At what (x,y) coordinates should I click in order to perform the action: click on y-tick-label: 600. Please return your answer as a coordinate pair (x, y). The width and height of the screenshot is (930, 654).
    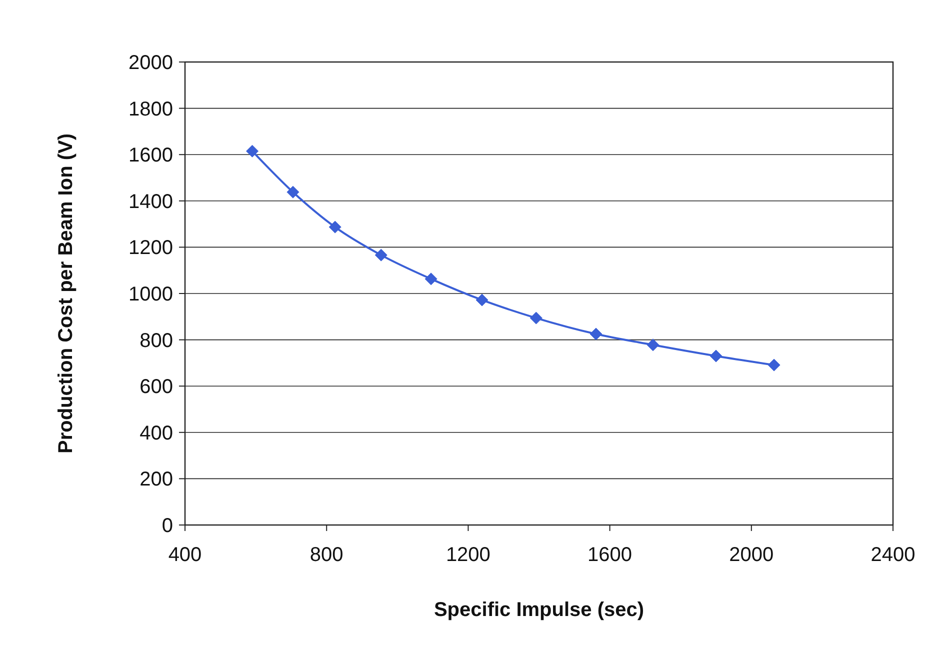
    Looking at the image, I should click on (156, 387).